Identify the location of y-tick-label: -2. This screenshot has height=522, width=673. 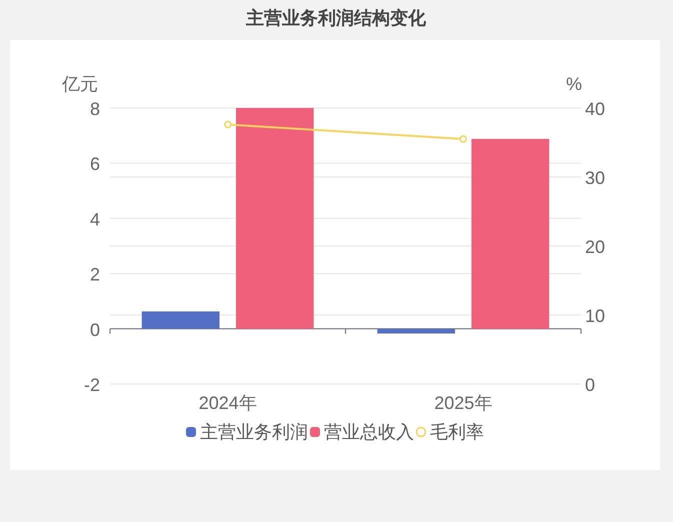
(92, 385).